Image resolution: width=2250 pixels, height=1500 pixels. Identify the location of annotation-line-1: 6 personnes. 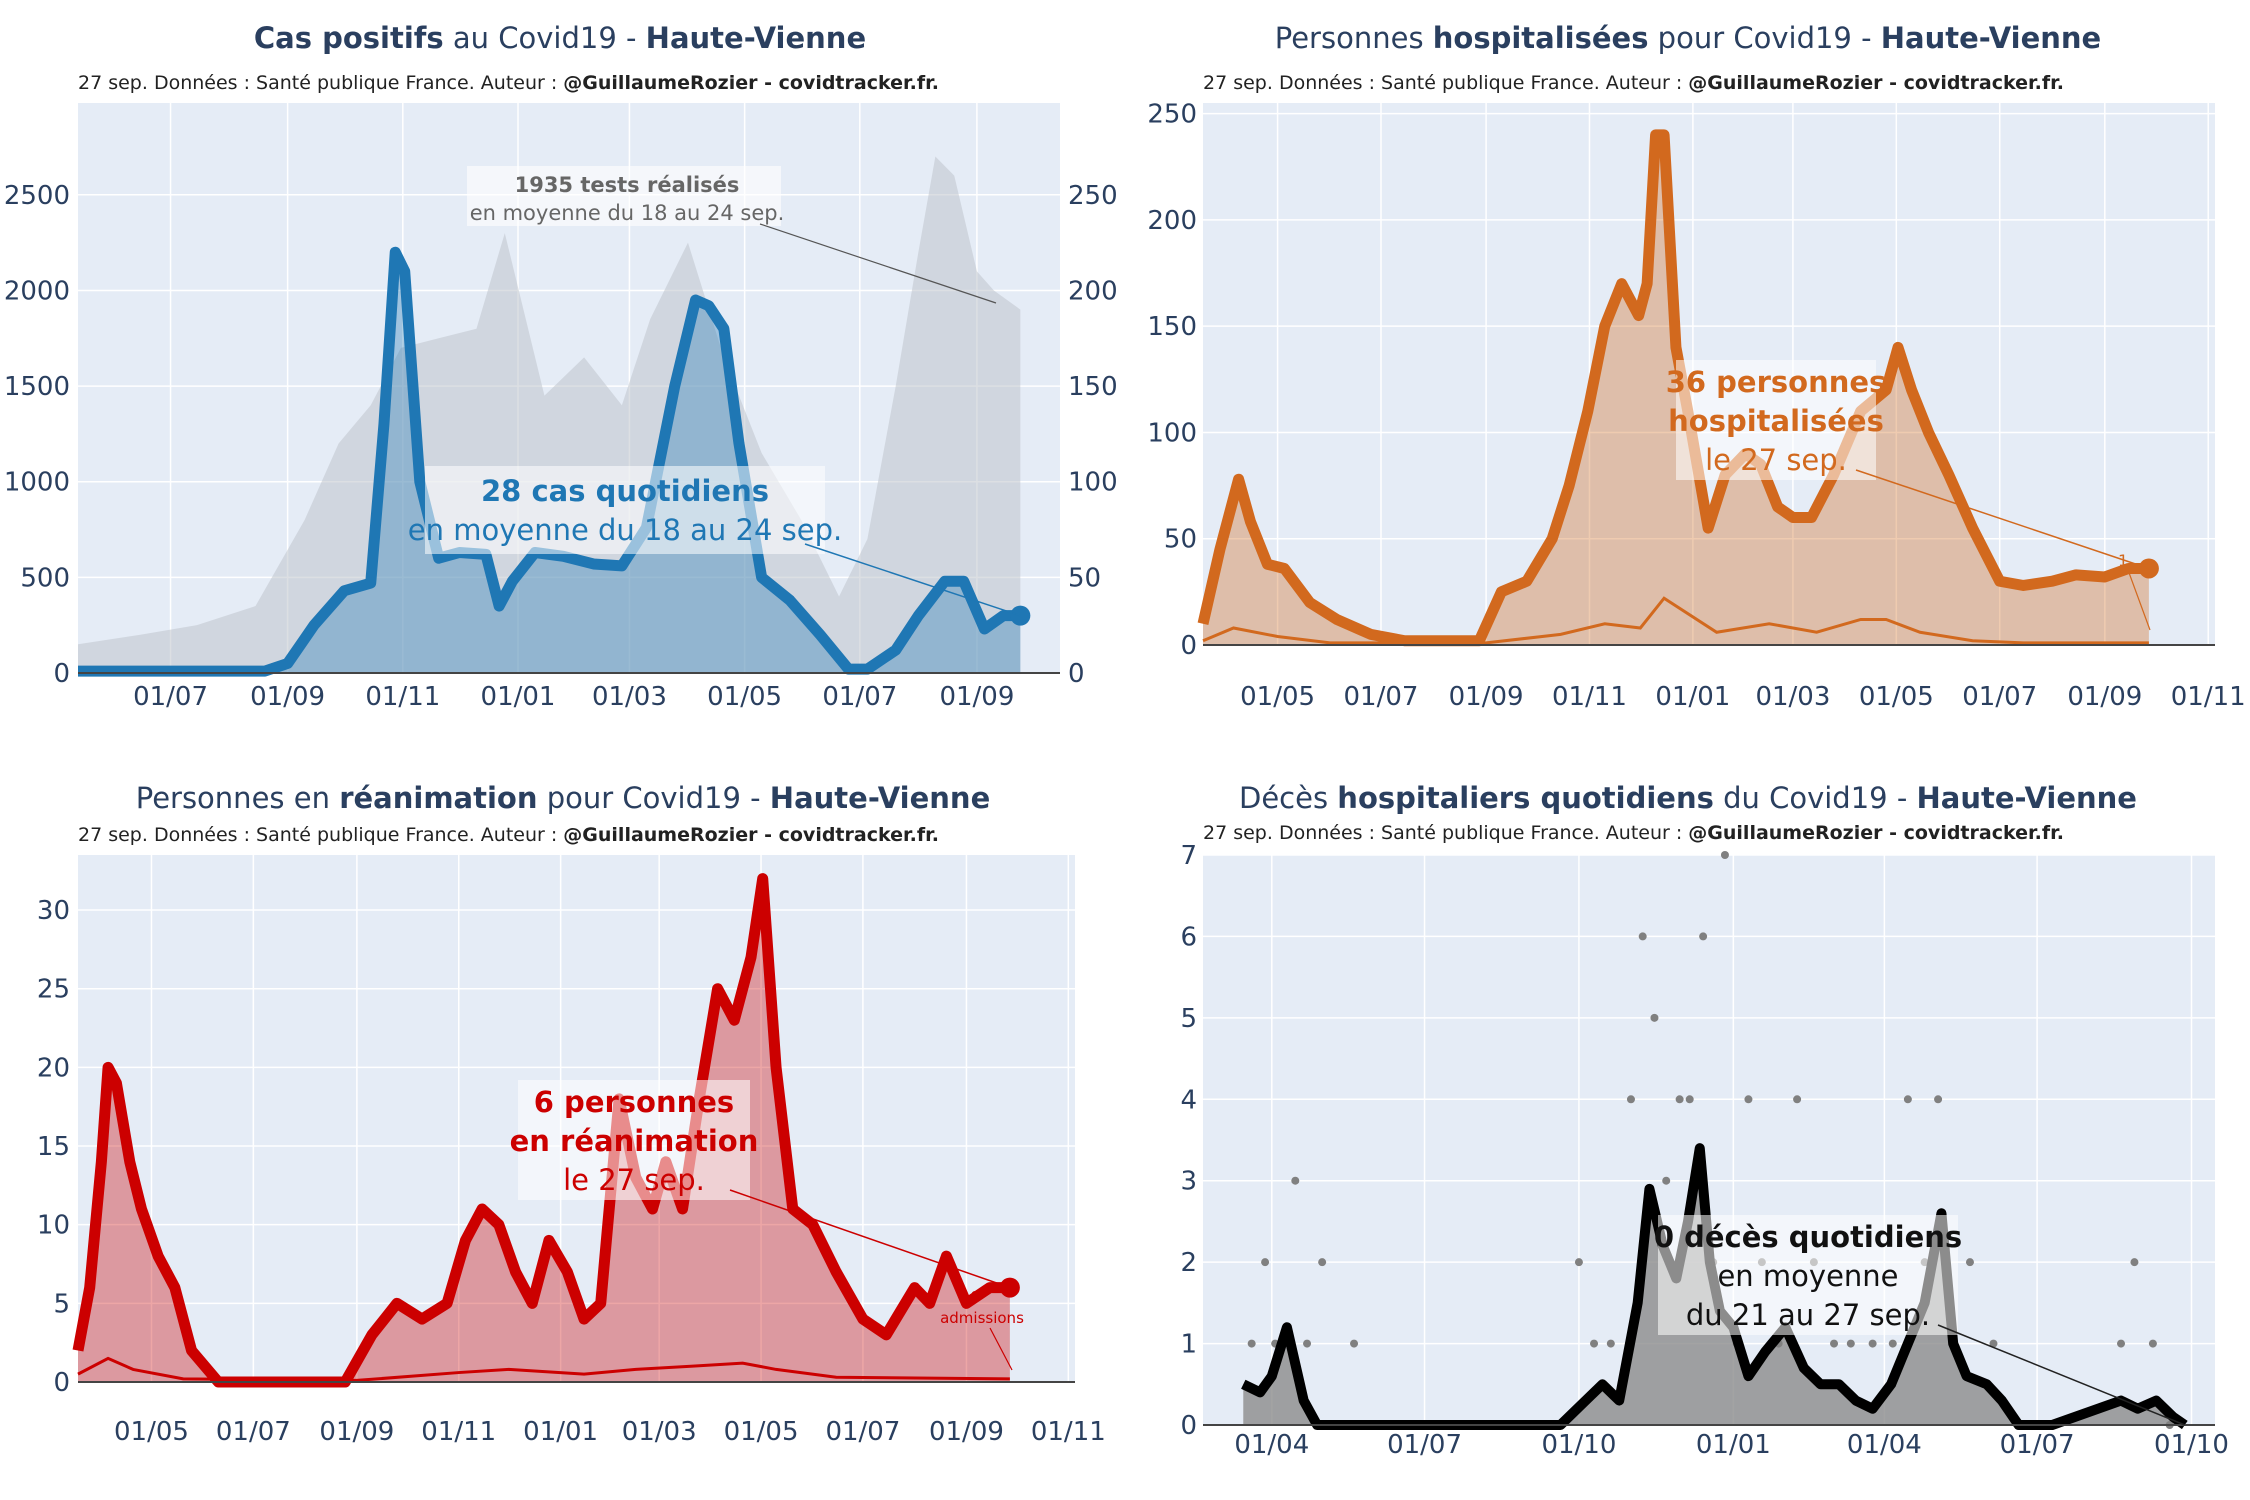
(634, 1102).